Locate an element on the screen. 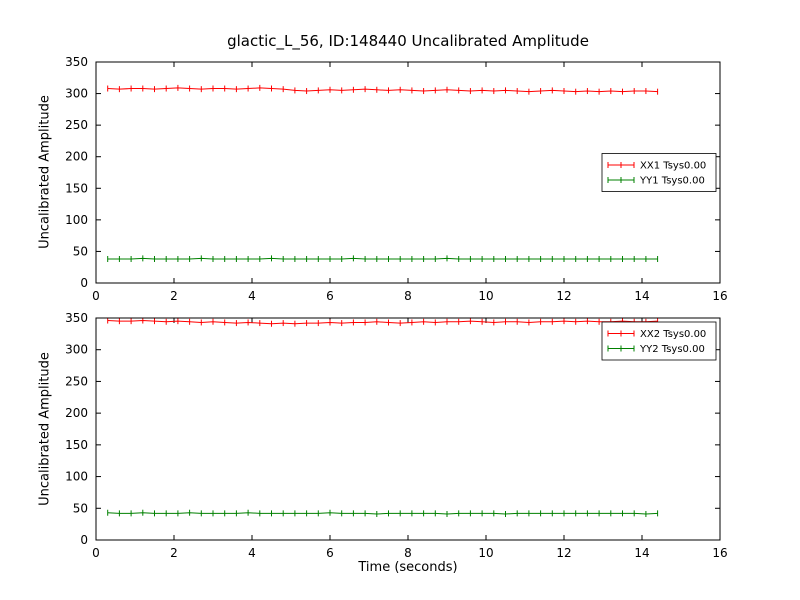 This screenshot has width=800, height=600. legend-label: XX1 Tsys0.00 is located at coordinates (673, 166).